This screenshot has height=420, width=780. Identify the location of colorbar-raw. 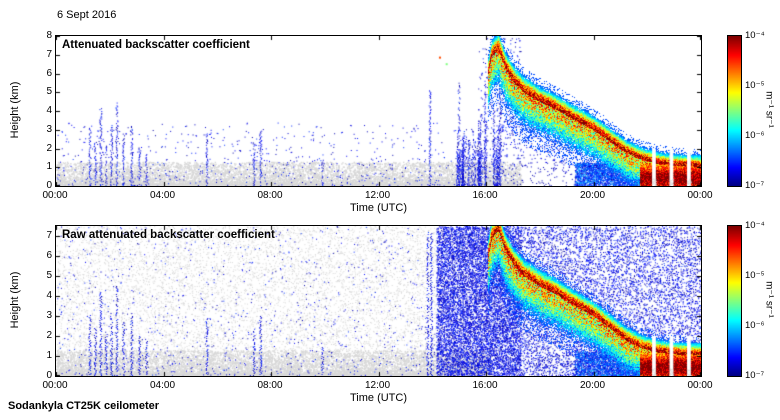
(734, 301).